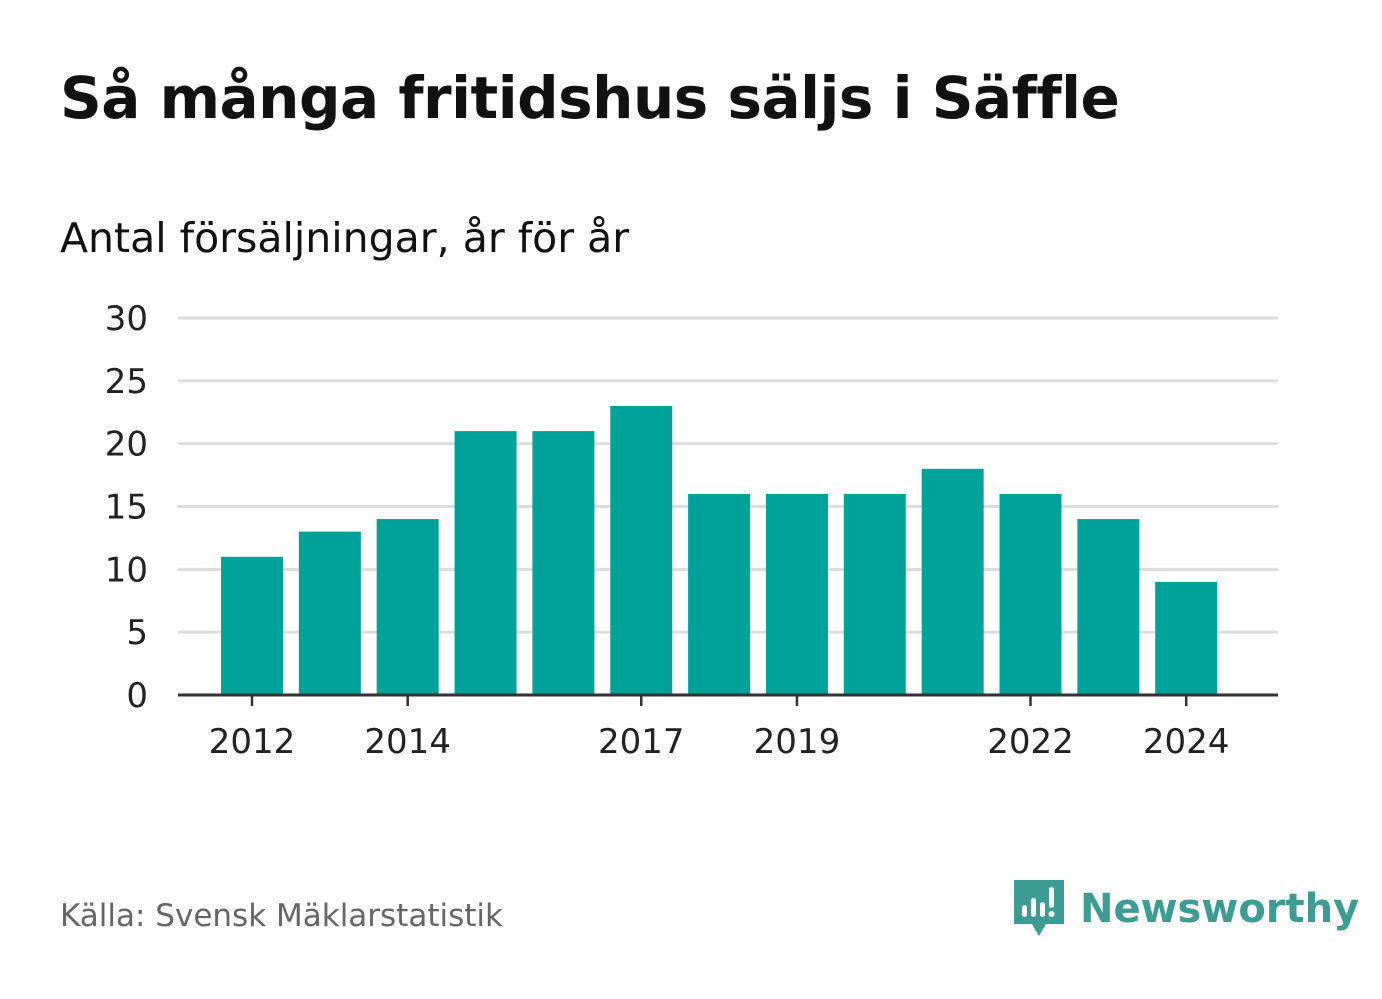 The height and width of the screenshot is (999, 1382). I want to click on brand-logo: Newsworthy, so click(1185, 909).